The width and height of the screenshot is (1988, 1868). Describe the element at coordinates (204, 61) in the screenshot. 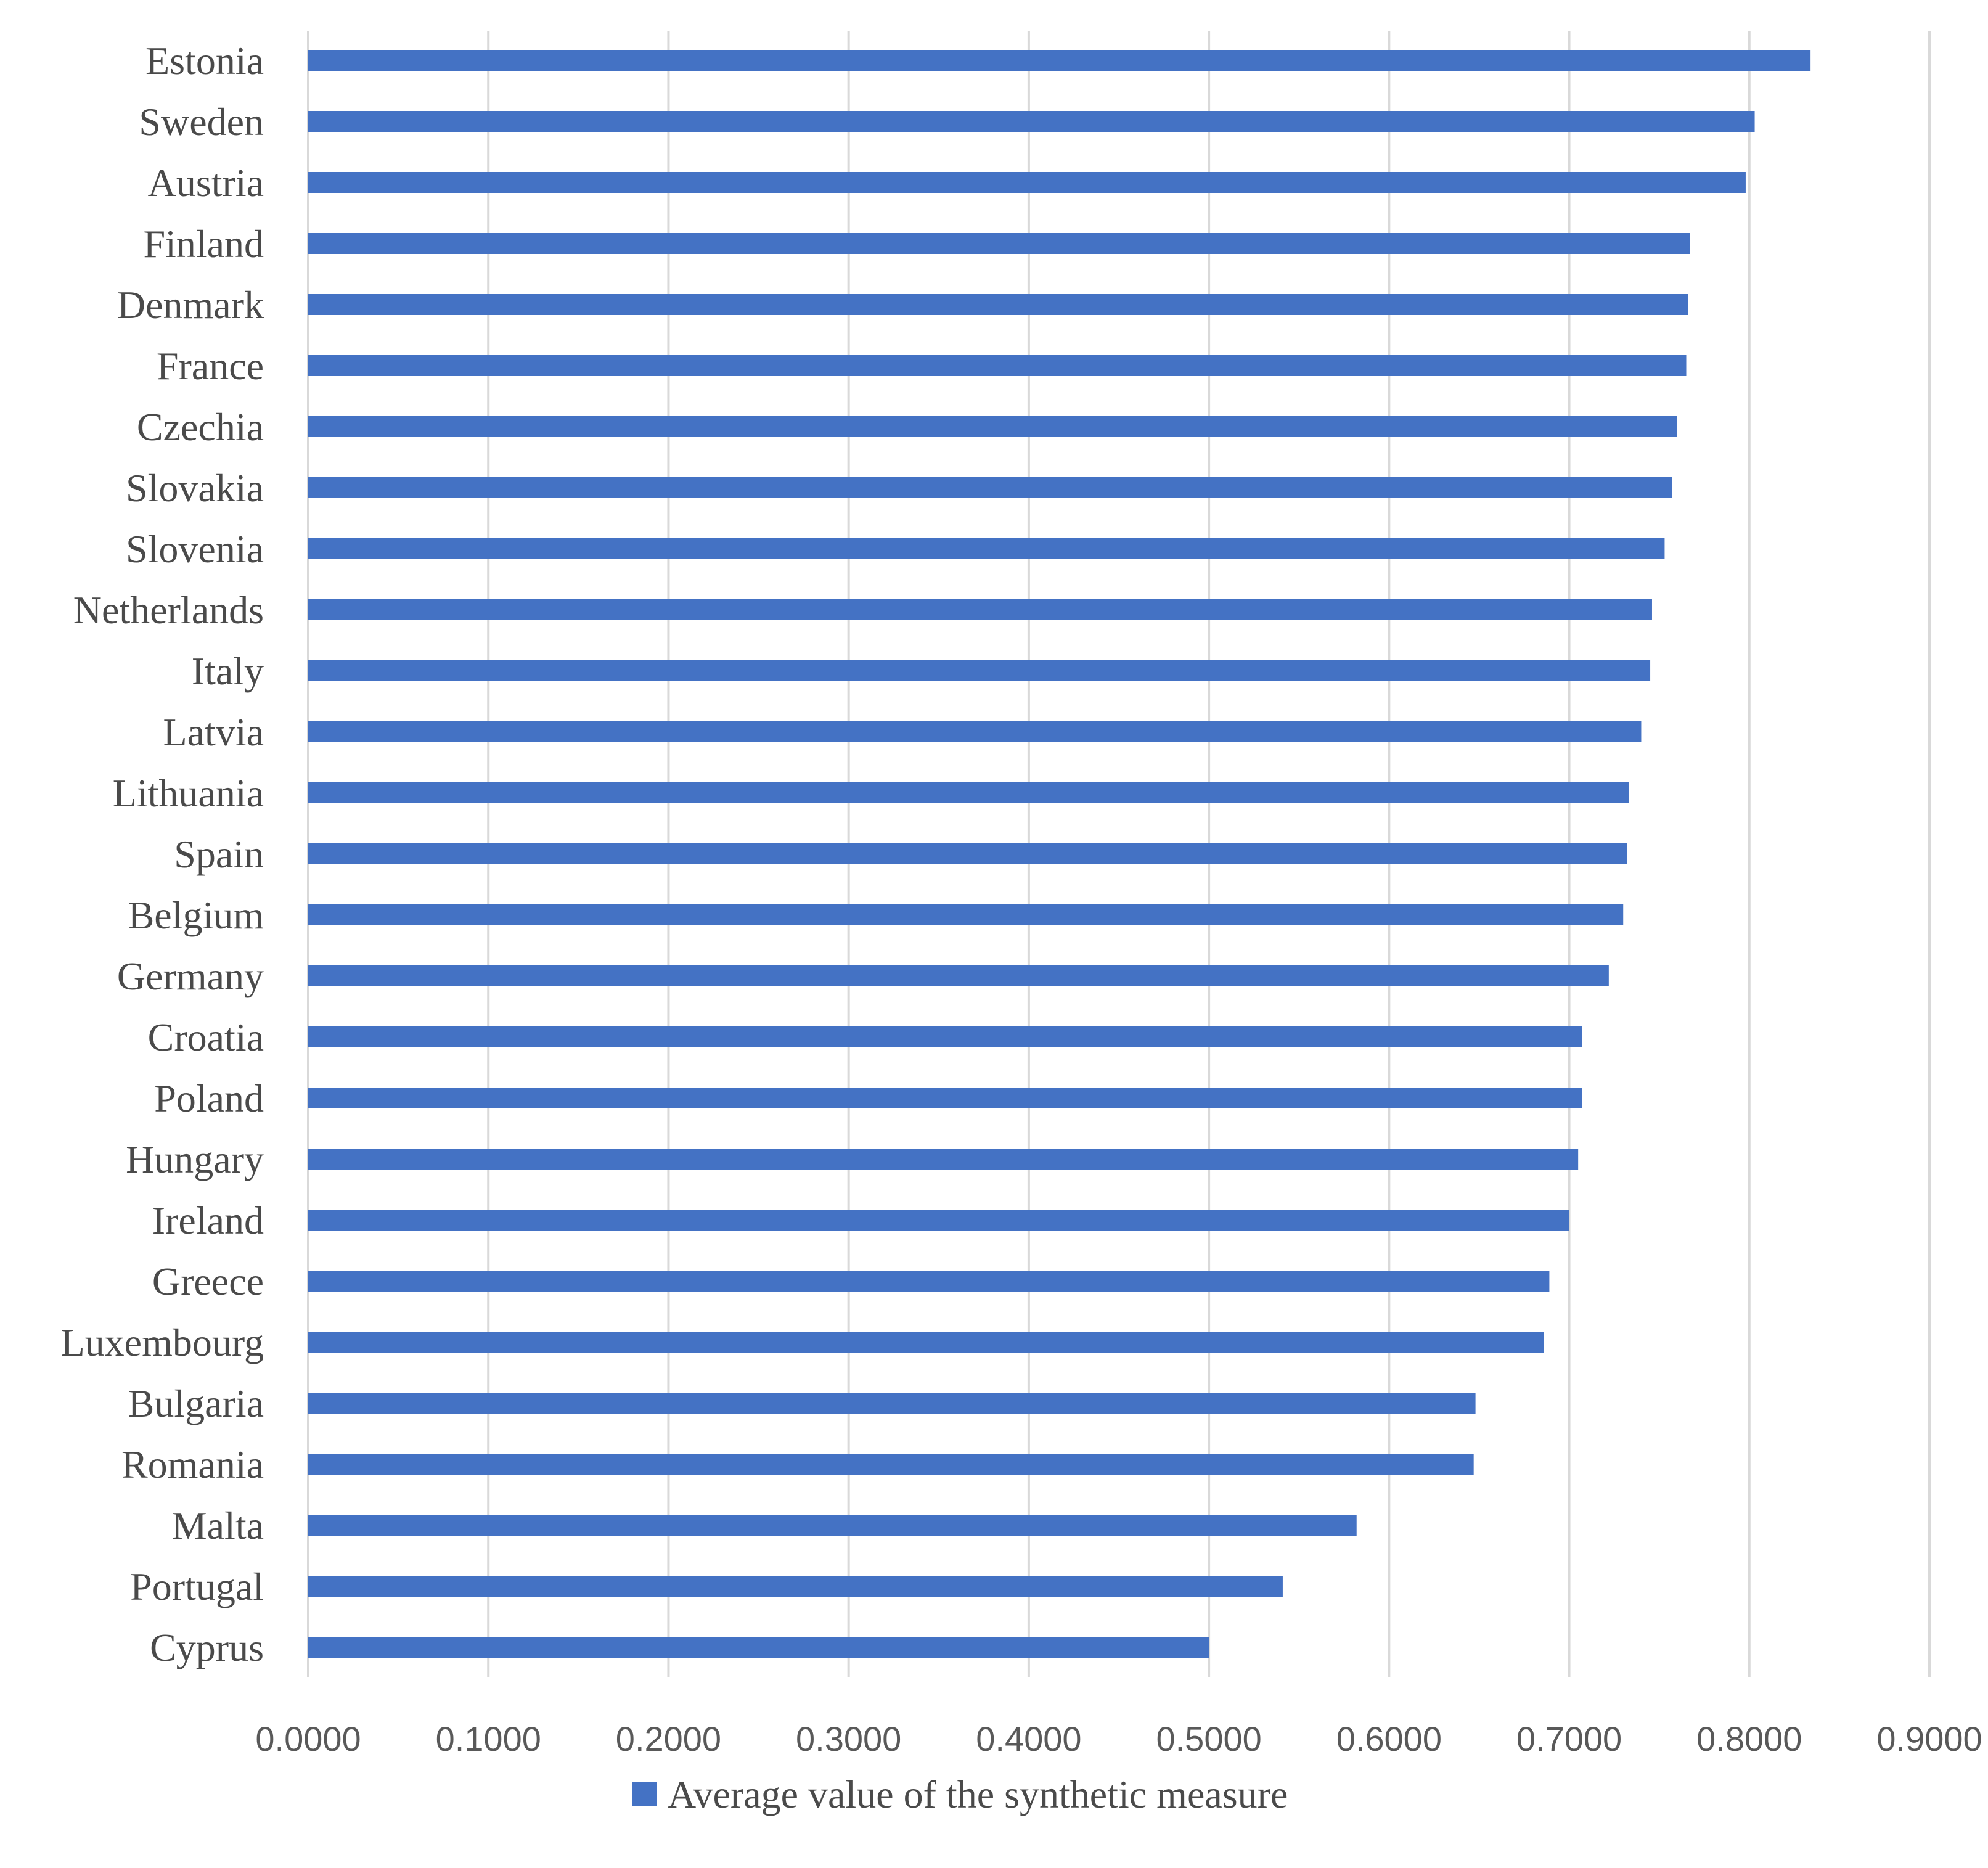

I see `category-label: Estonia` at that location.